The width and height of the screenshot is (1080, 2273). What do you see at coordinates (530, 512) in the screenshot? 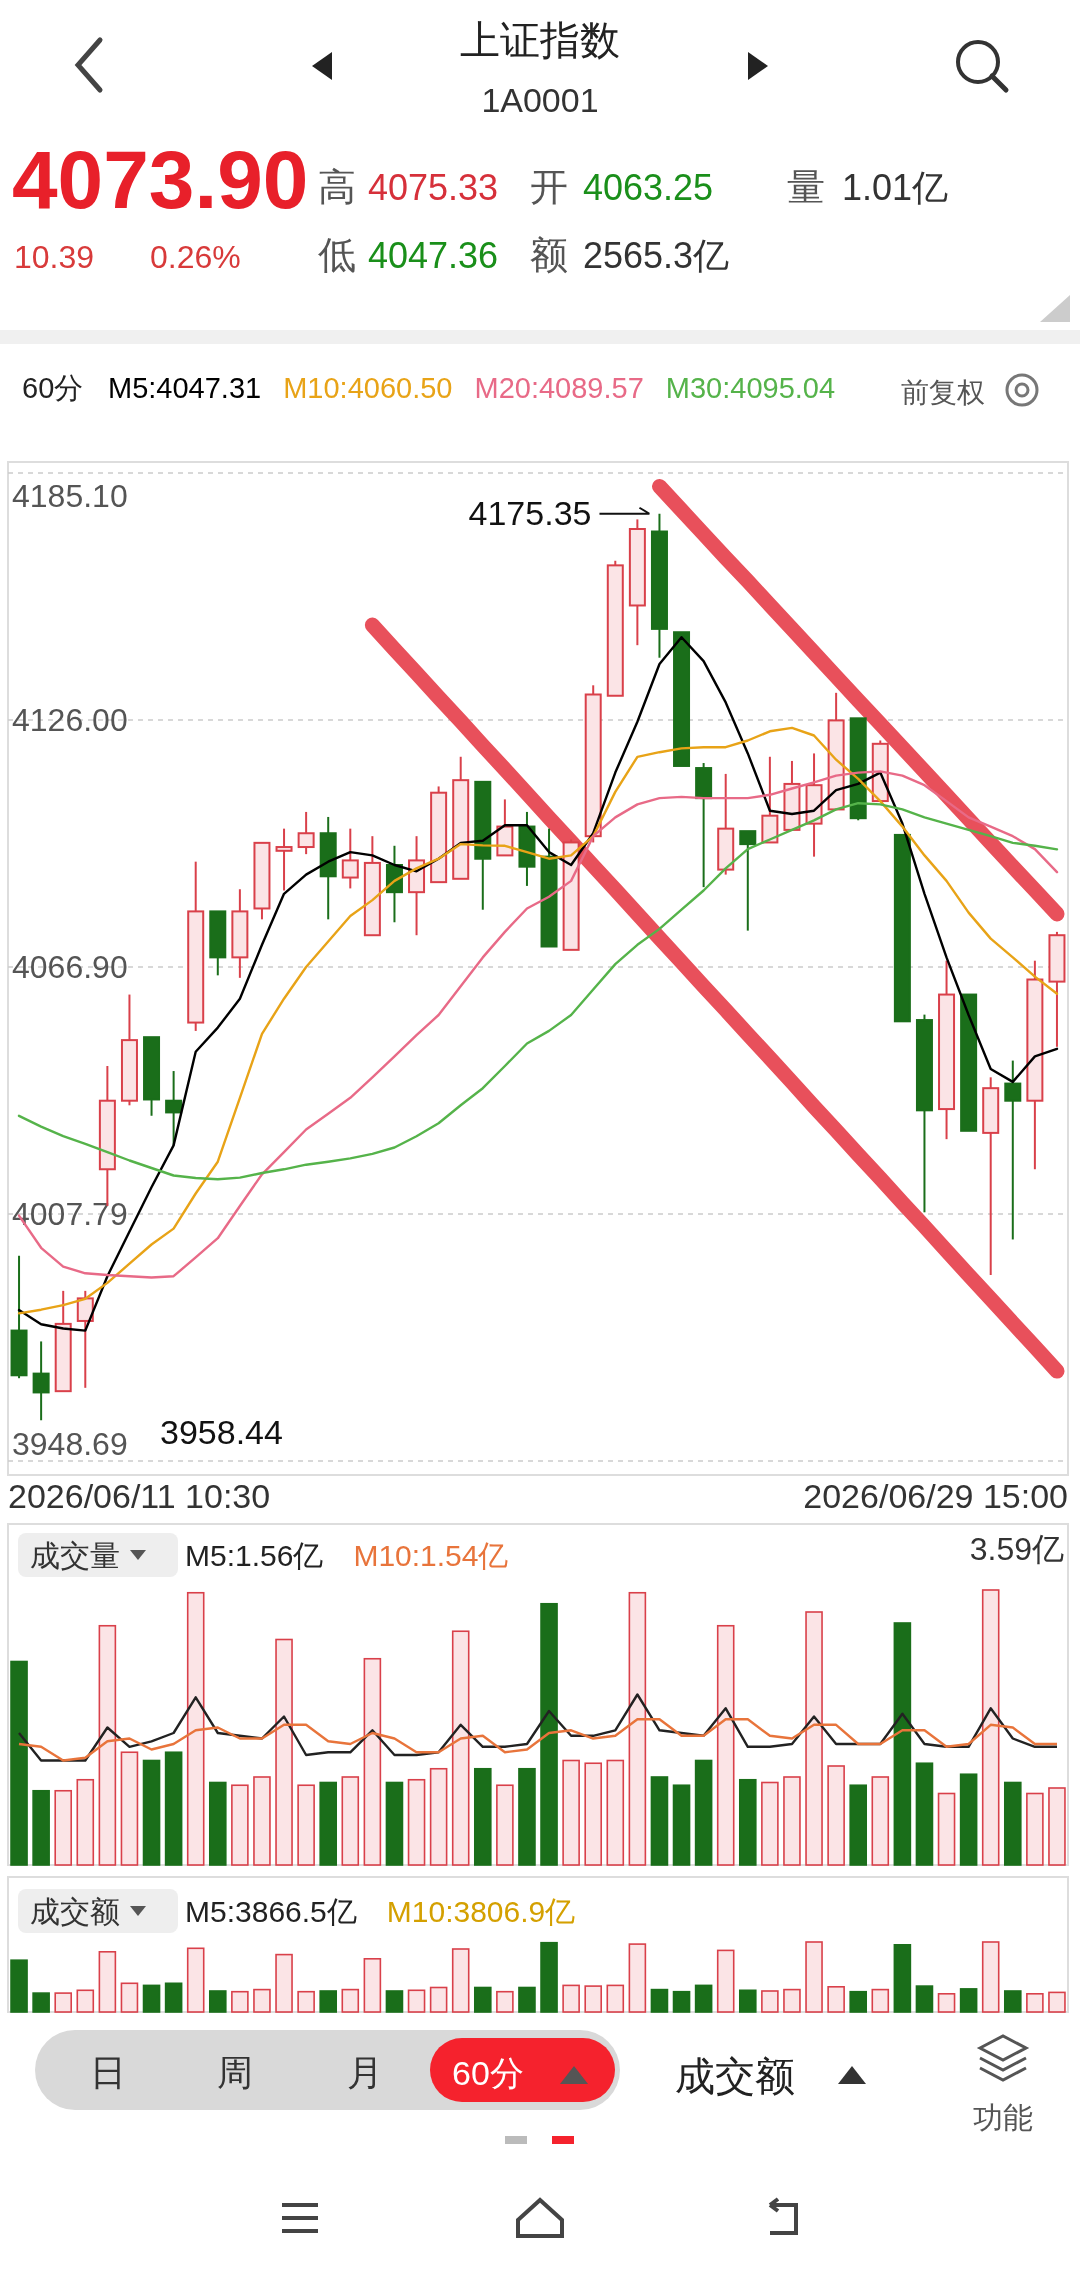
I see `annotation: 4175.35` at bounding box center [530, 512].